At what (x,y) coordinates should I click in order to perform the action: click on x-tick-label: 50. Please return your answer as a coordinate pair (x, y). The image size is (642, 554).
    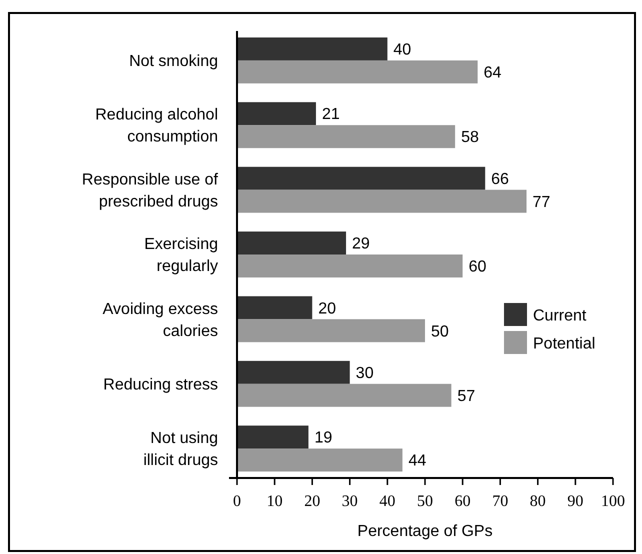
    Looking at the image, I should click on (425, 501).